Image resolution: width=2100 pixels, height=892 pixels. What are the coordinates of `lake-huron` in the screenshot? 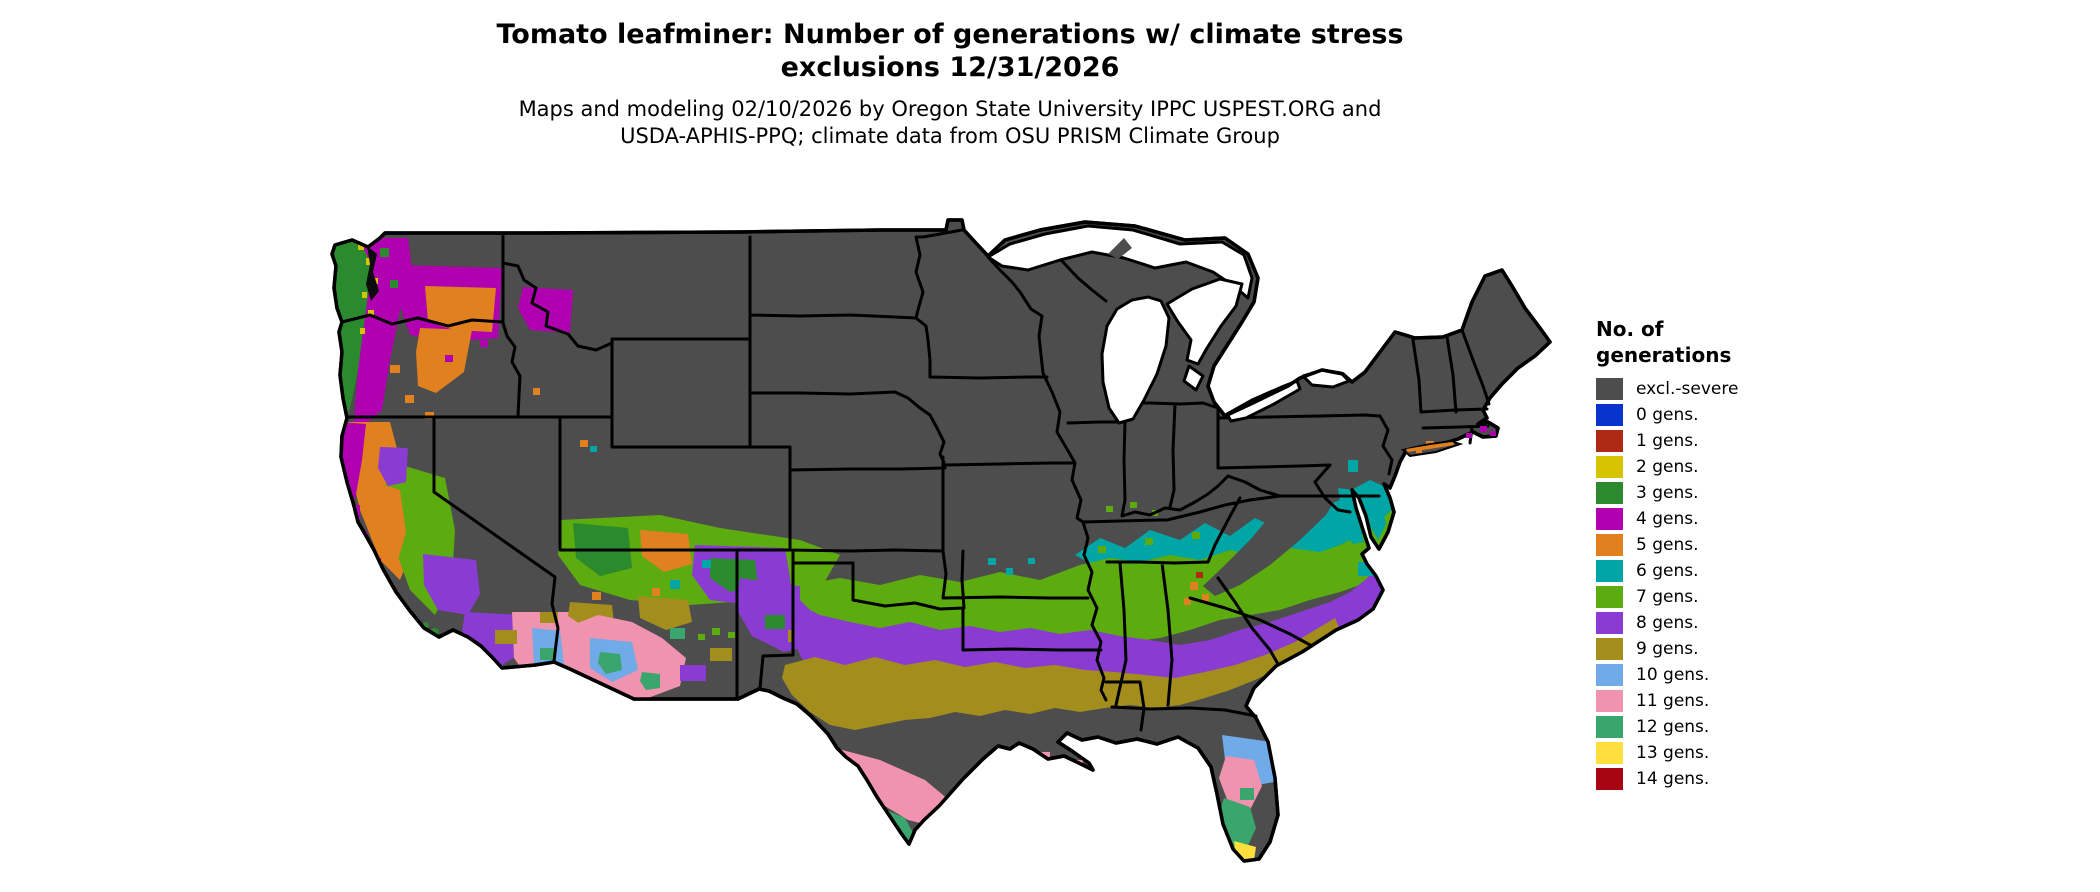 It's located at (1204, 321).